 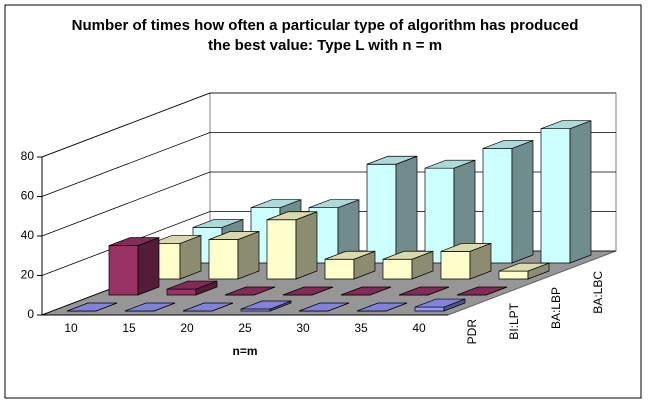 I want to click on x-tick-label: 20, so click(x=187, y=328).